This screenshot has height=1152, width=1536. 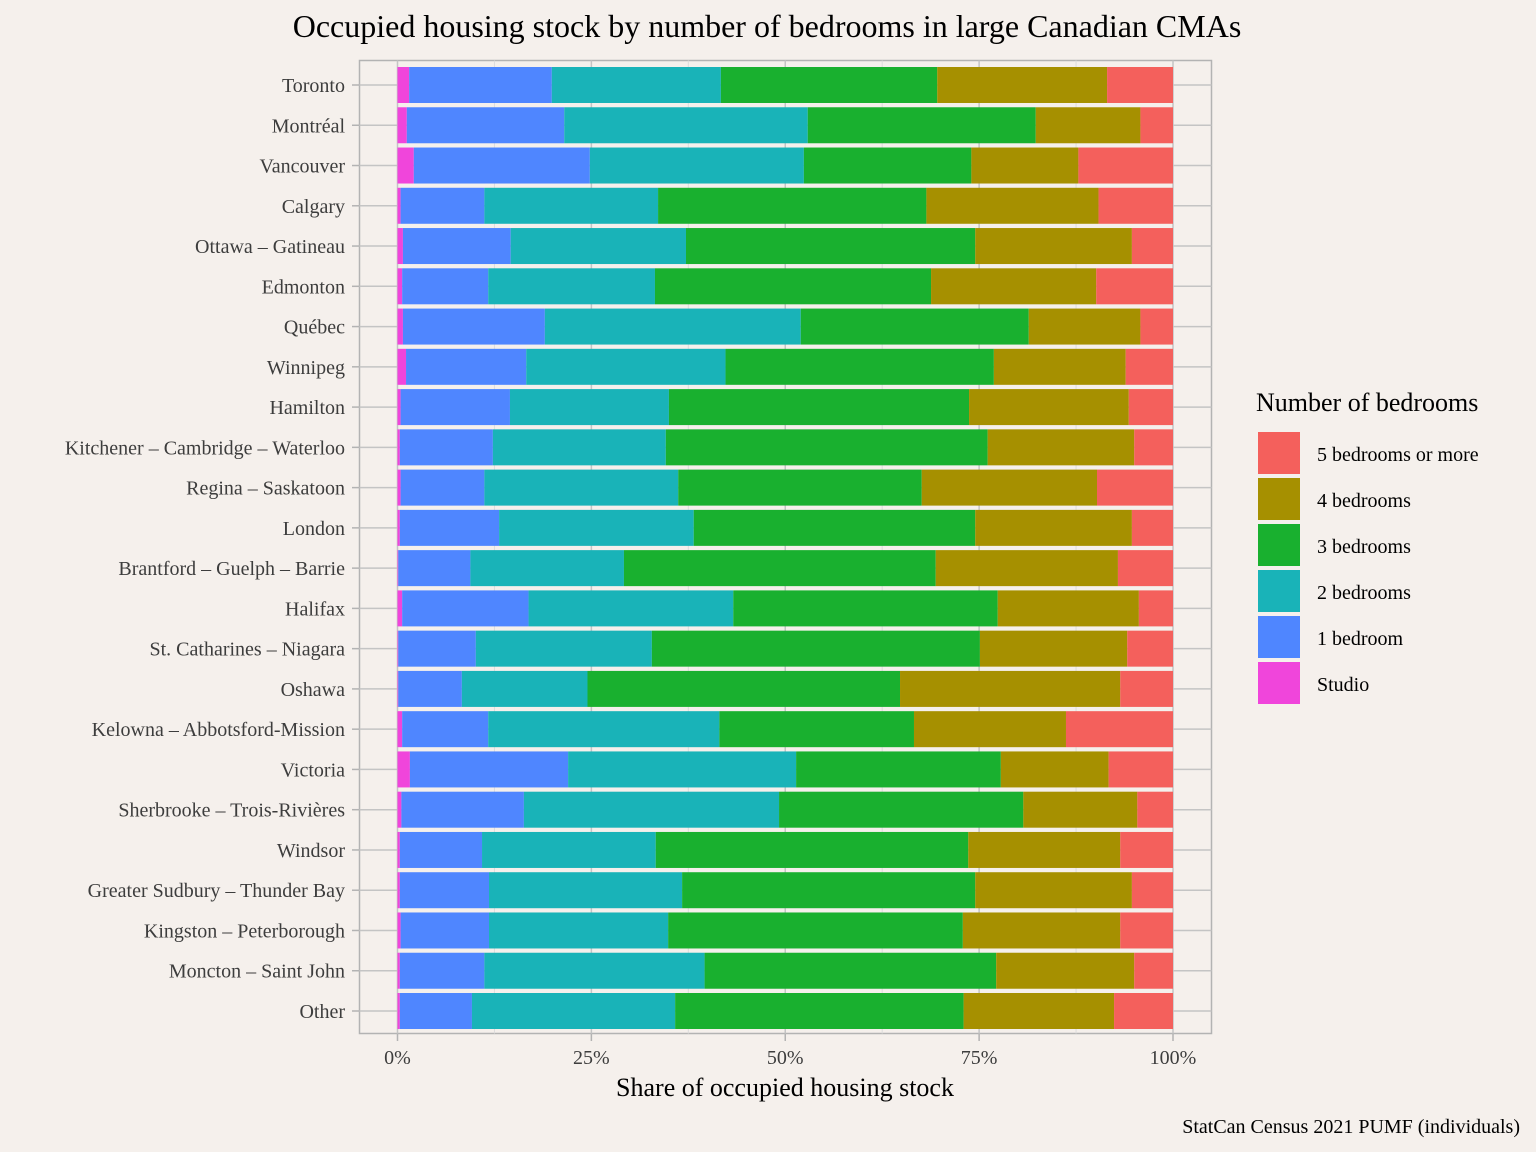 What do you see at coordinates (231, 569) in the screenshot?
I see `y-tick-label: Brantford – Guelph – Barrie` at bounding box center [231, 569].